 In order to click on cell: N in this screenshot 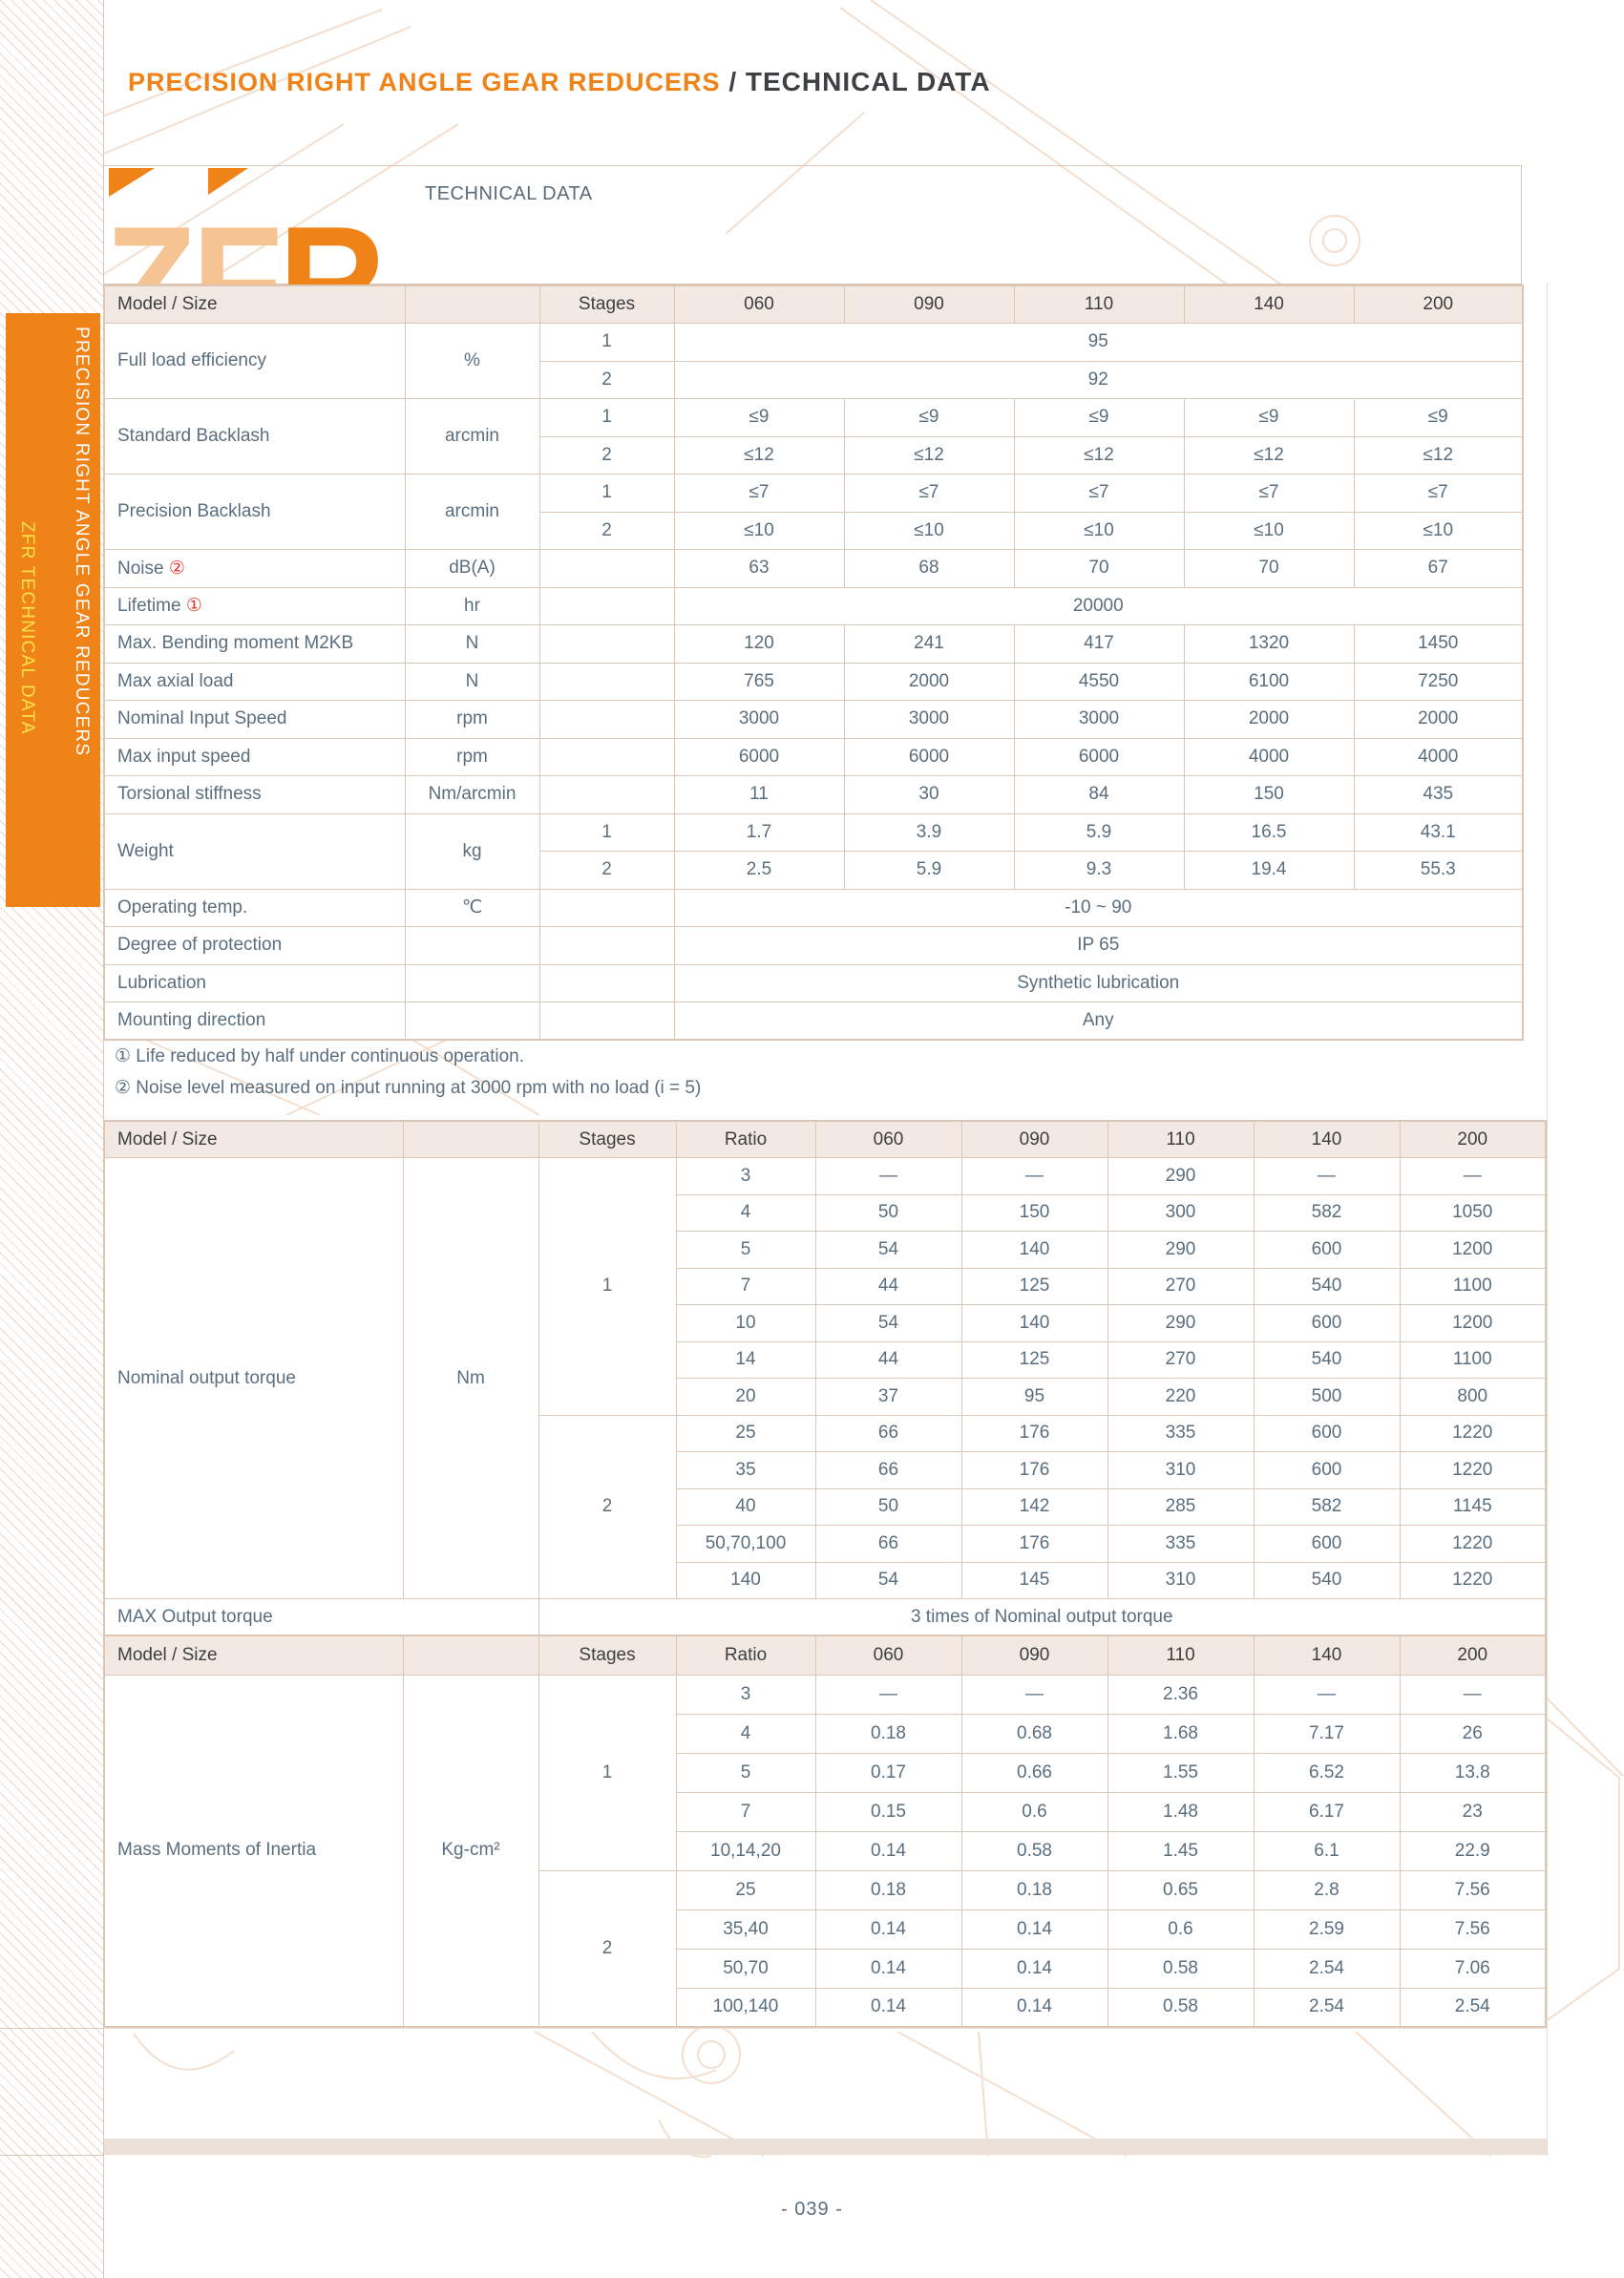, I will do `click(472, 681)`.